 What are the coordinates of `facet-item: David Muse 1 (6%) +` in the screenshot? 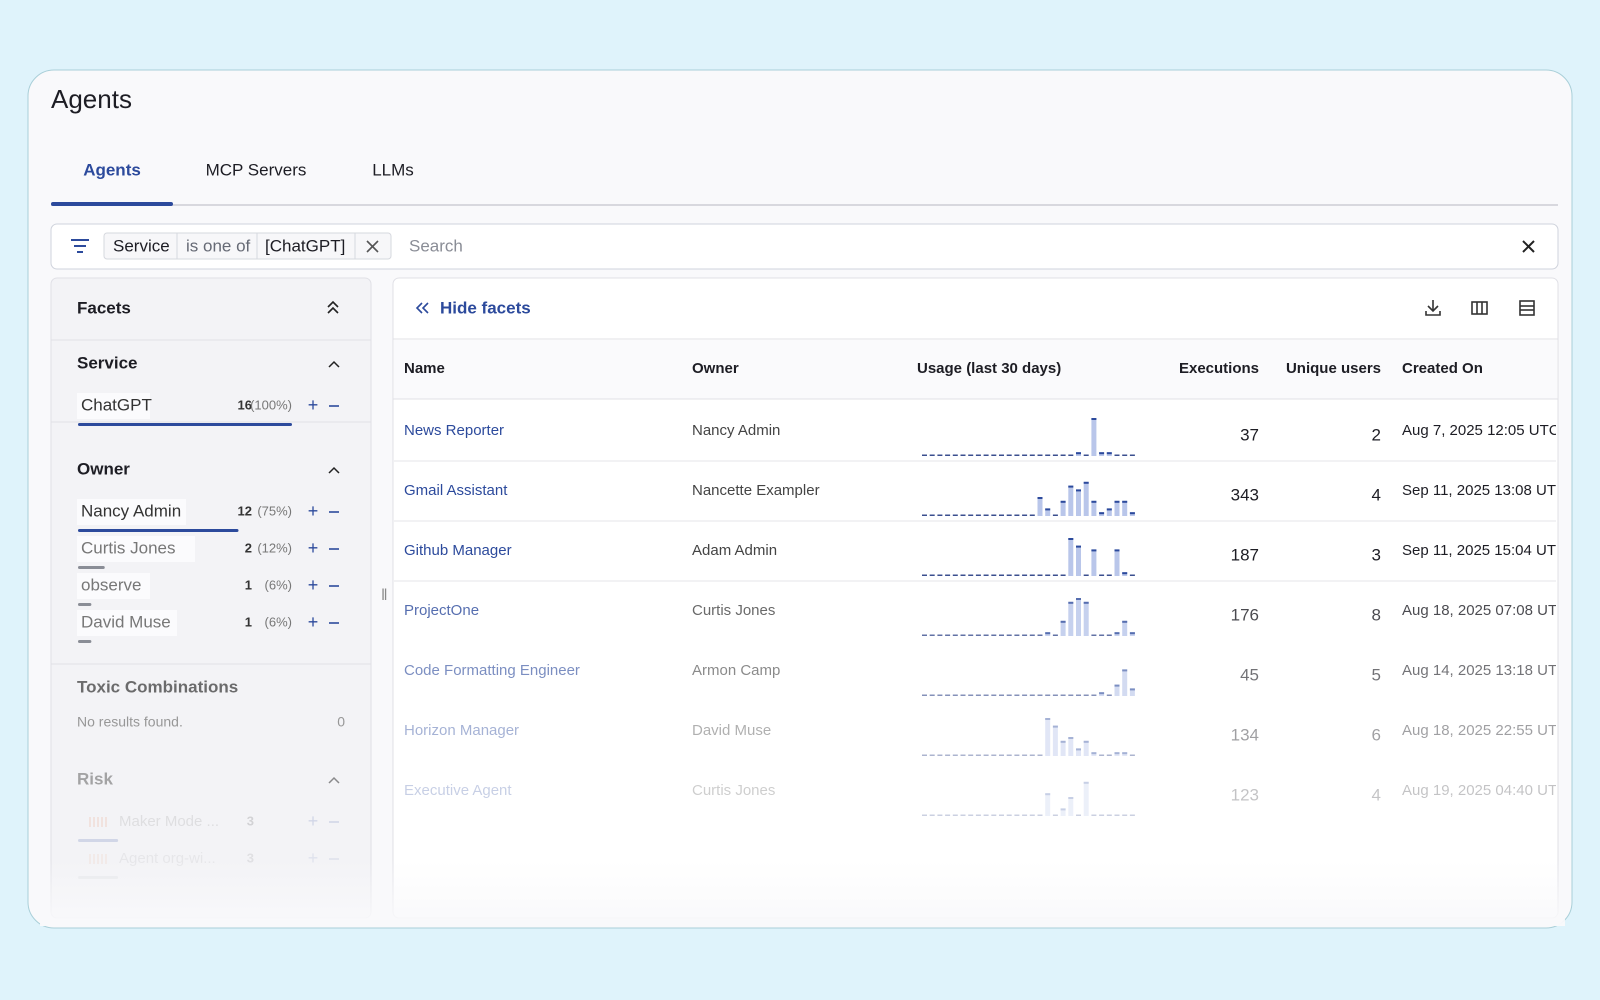 It's located at (208, 626).